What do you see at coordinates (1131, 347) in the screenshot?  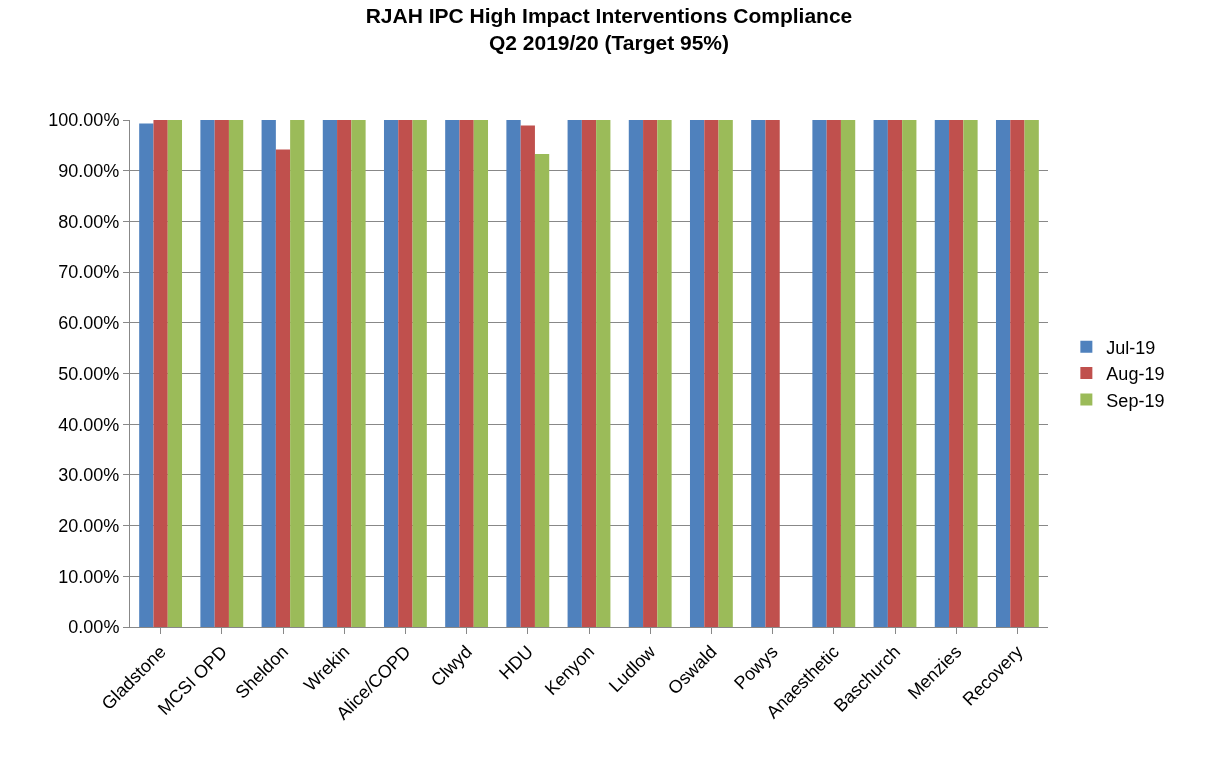 I see `legend-label: Jul-19` at bounding box center [1131, 347].